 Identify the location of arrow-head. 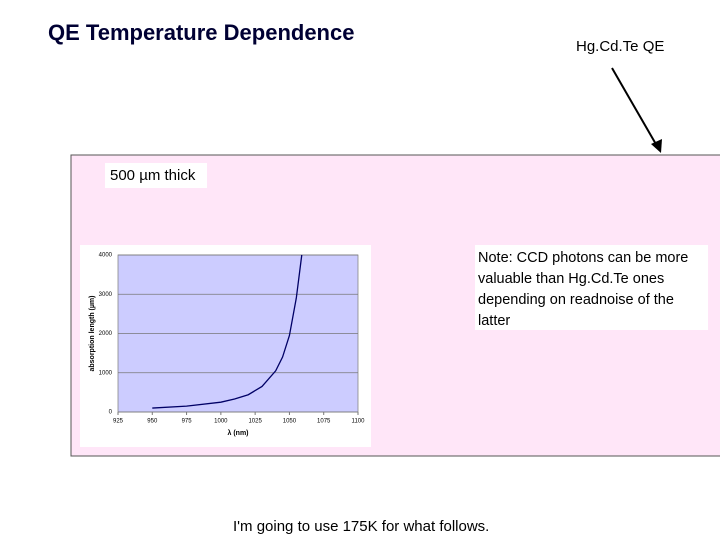
(656, 146).